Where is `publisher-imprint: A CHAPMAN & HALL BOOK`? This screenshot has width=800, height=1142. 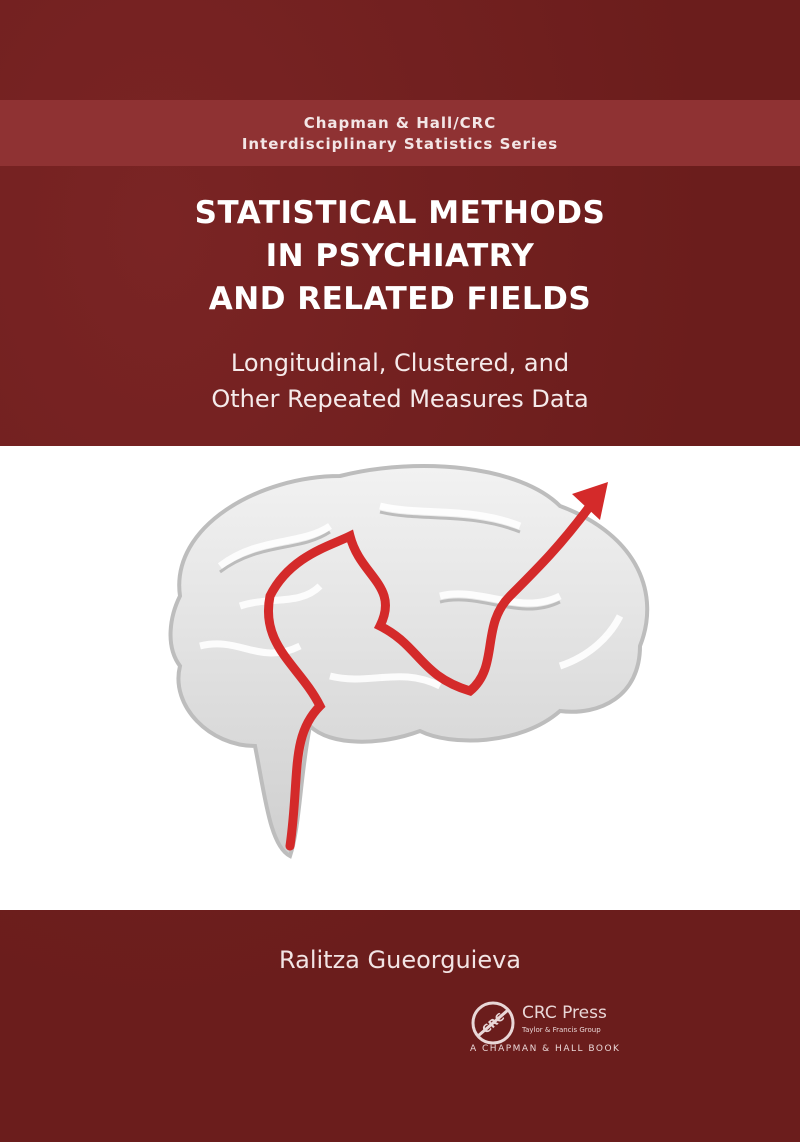
publisher-imprint: A CHAPMAN & HALL BOOK is located at coordinates (545, 1049).